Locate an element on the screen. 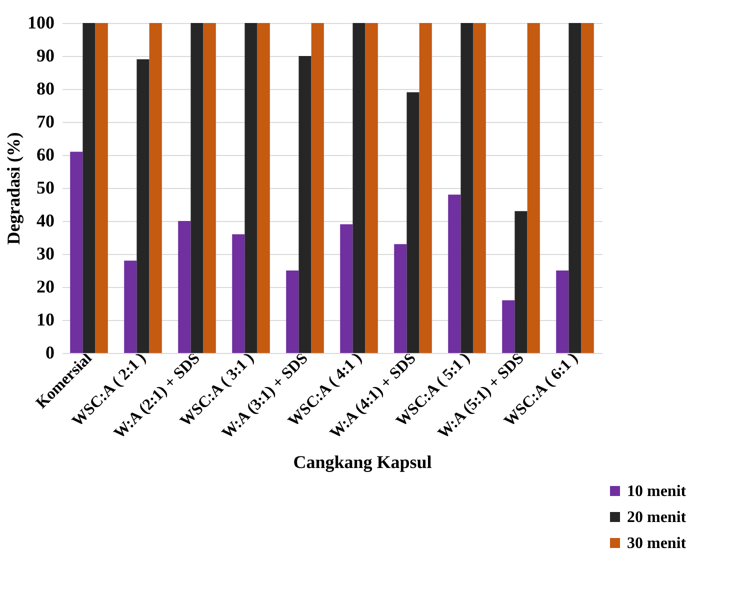 The height and width of the screenshot is (590, 734). y-tick-label: 40 is located at coordinates (45, 220).